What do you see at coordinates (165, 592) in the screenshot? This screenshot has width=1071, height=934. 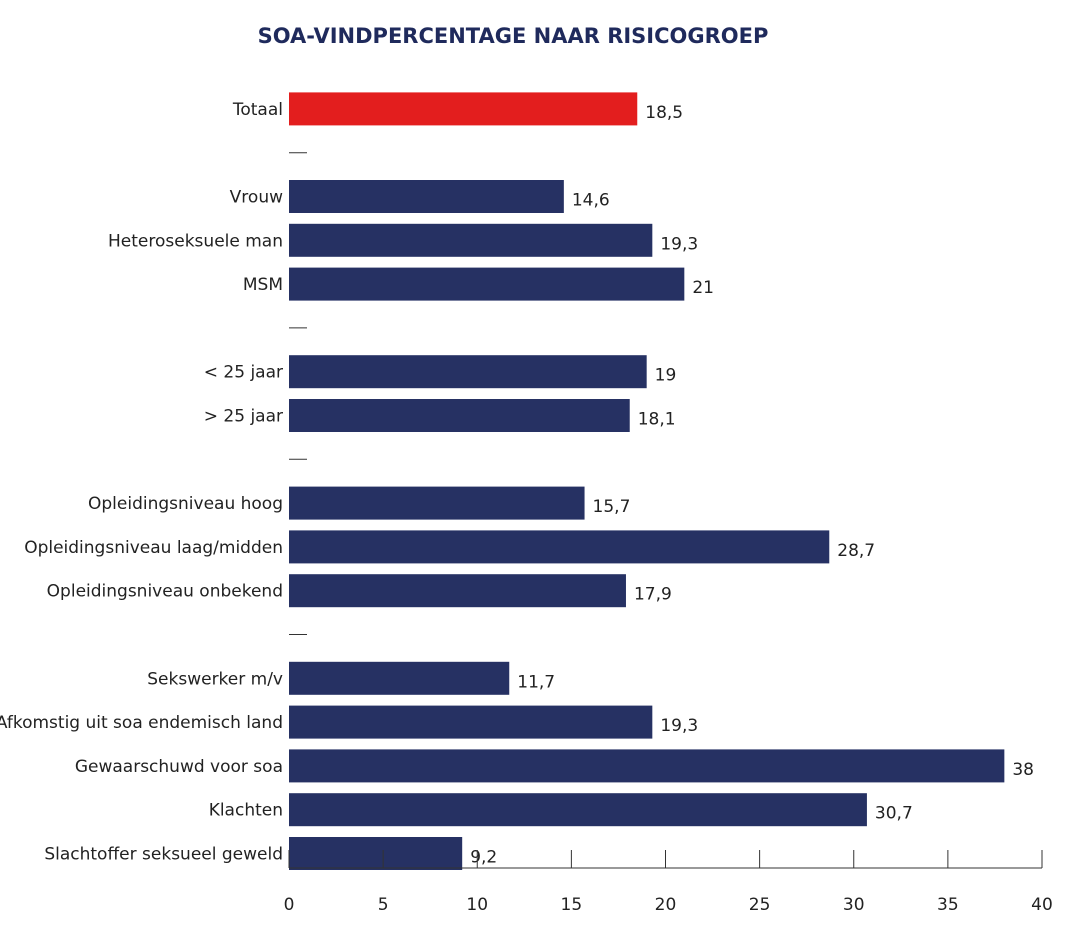 I see `category-label: Opleidingsniveau onbekend` at bounding box center [165, 592].